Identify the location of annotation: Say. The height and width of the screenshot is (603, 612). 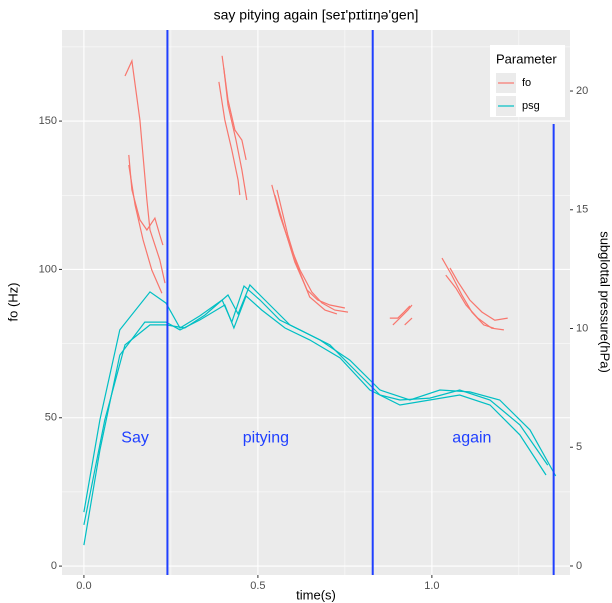
(135, 438).